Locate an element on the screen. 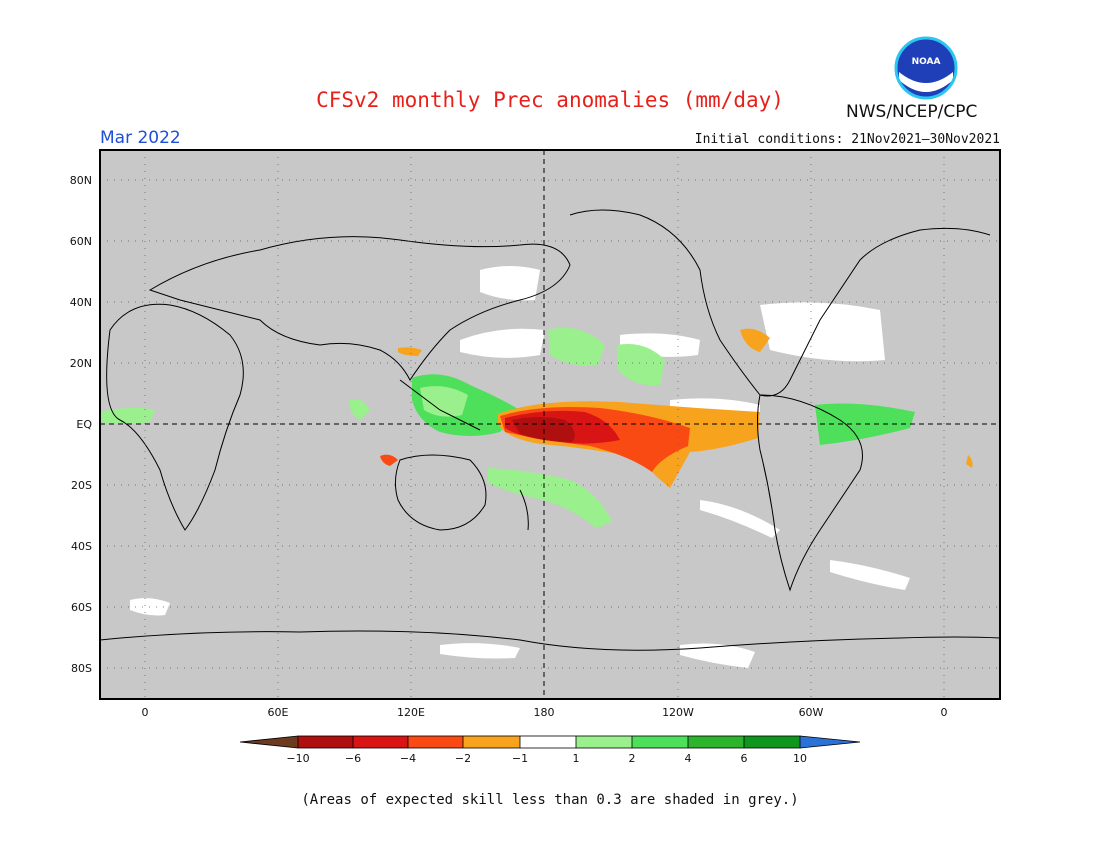 Image resolution: width=1100 pixels, height=850 pixels. lat-label: 40N is located at coordinates (81, 302).